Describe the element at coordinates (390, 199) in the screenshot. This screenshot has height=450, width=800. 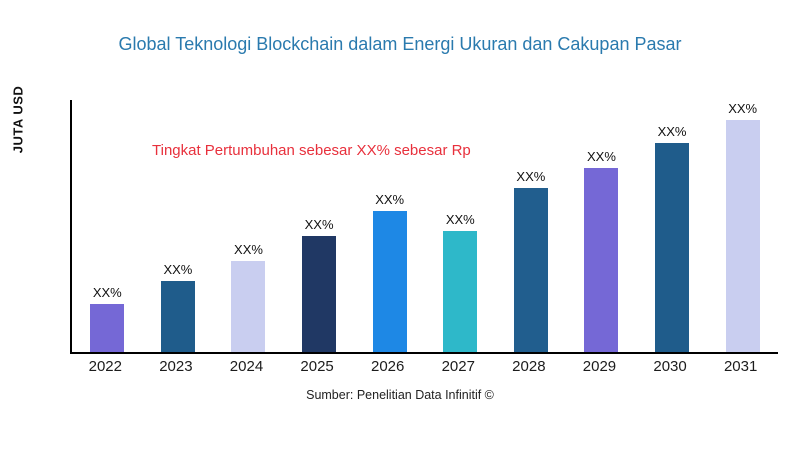
I see `bar-value-label-2026: XX%` at that location.